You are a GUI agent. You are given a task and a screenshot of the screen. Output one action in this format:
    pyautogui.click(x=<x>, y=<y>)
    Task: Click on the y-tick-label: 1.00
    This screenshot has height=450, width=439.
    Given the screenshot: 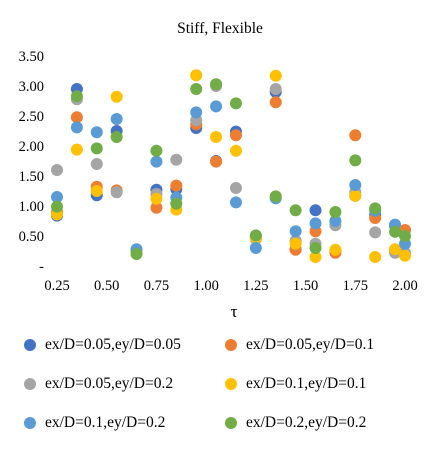 What is the action you would take?
    pyautogui.click(x=31, y=207)
    